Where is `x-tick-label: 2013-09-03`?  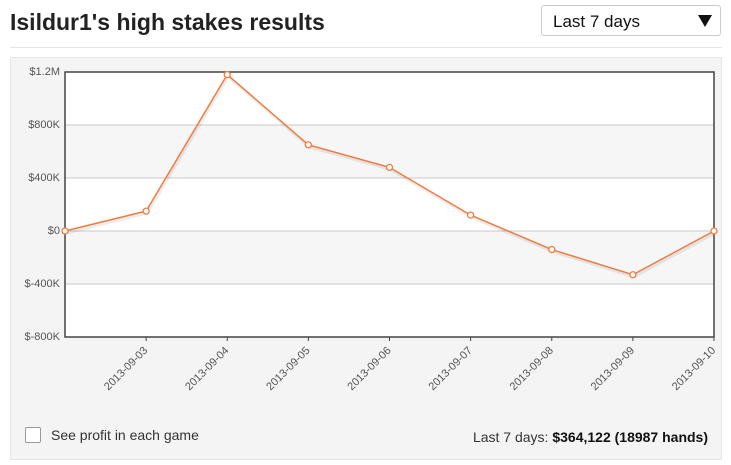 x-tick-label: 2013-09-03 is located at coordinates (126, 369).